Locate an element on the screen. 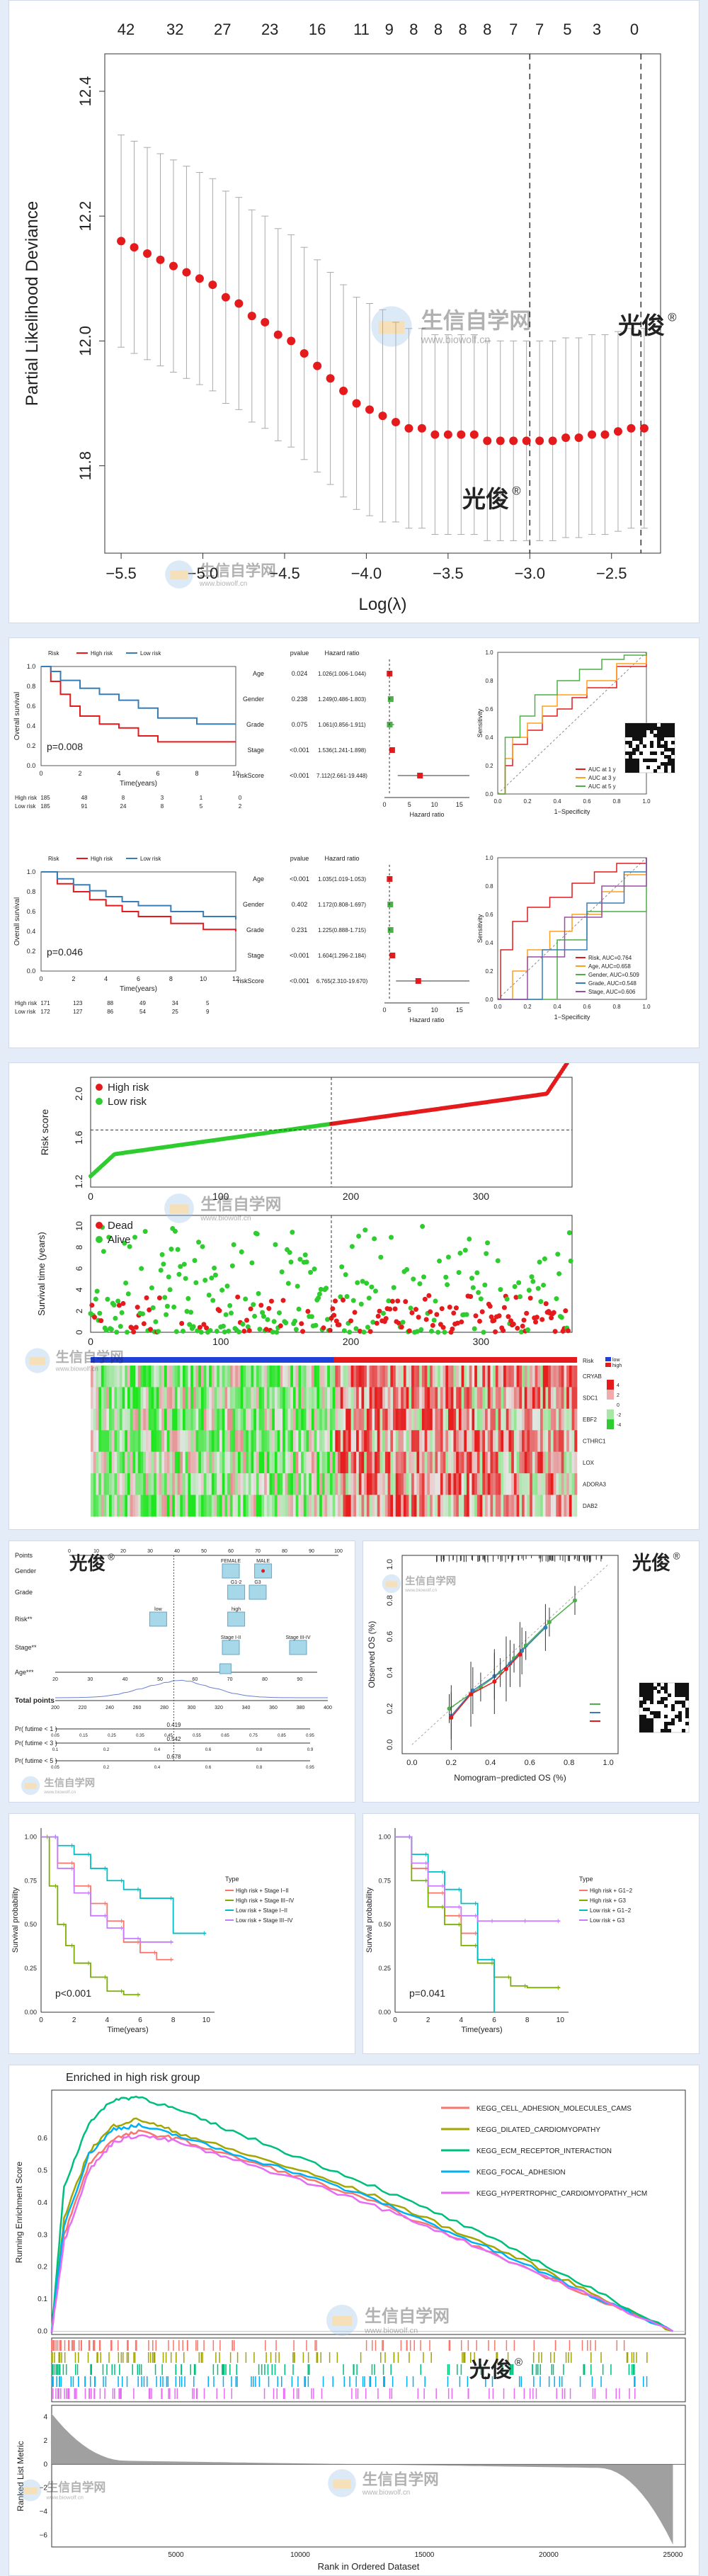  gsea-metric-y-tick-label: −6 is located at coordinates (44, 2535).